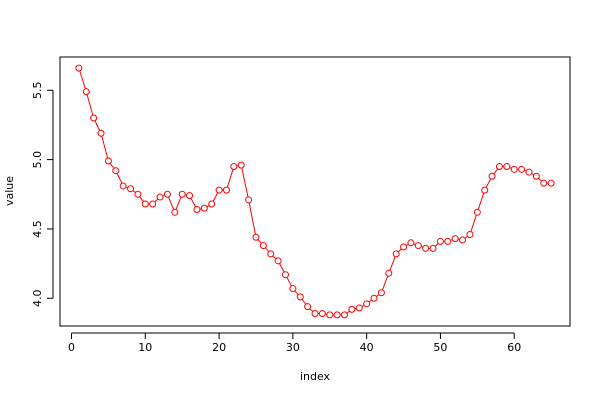  I want to click on y-tick-label: 5.5, so click(37, 91).